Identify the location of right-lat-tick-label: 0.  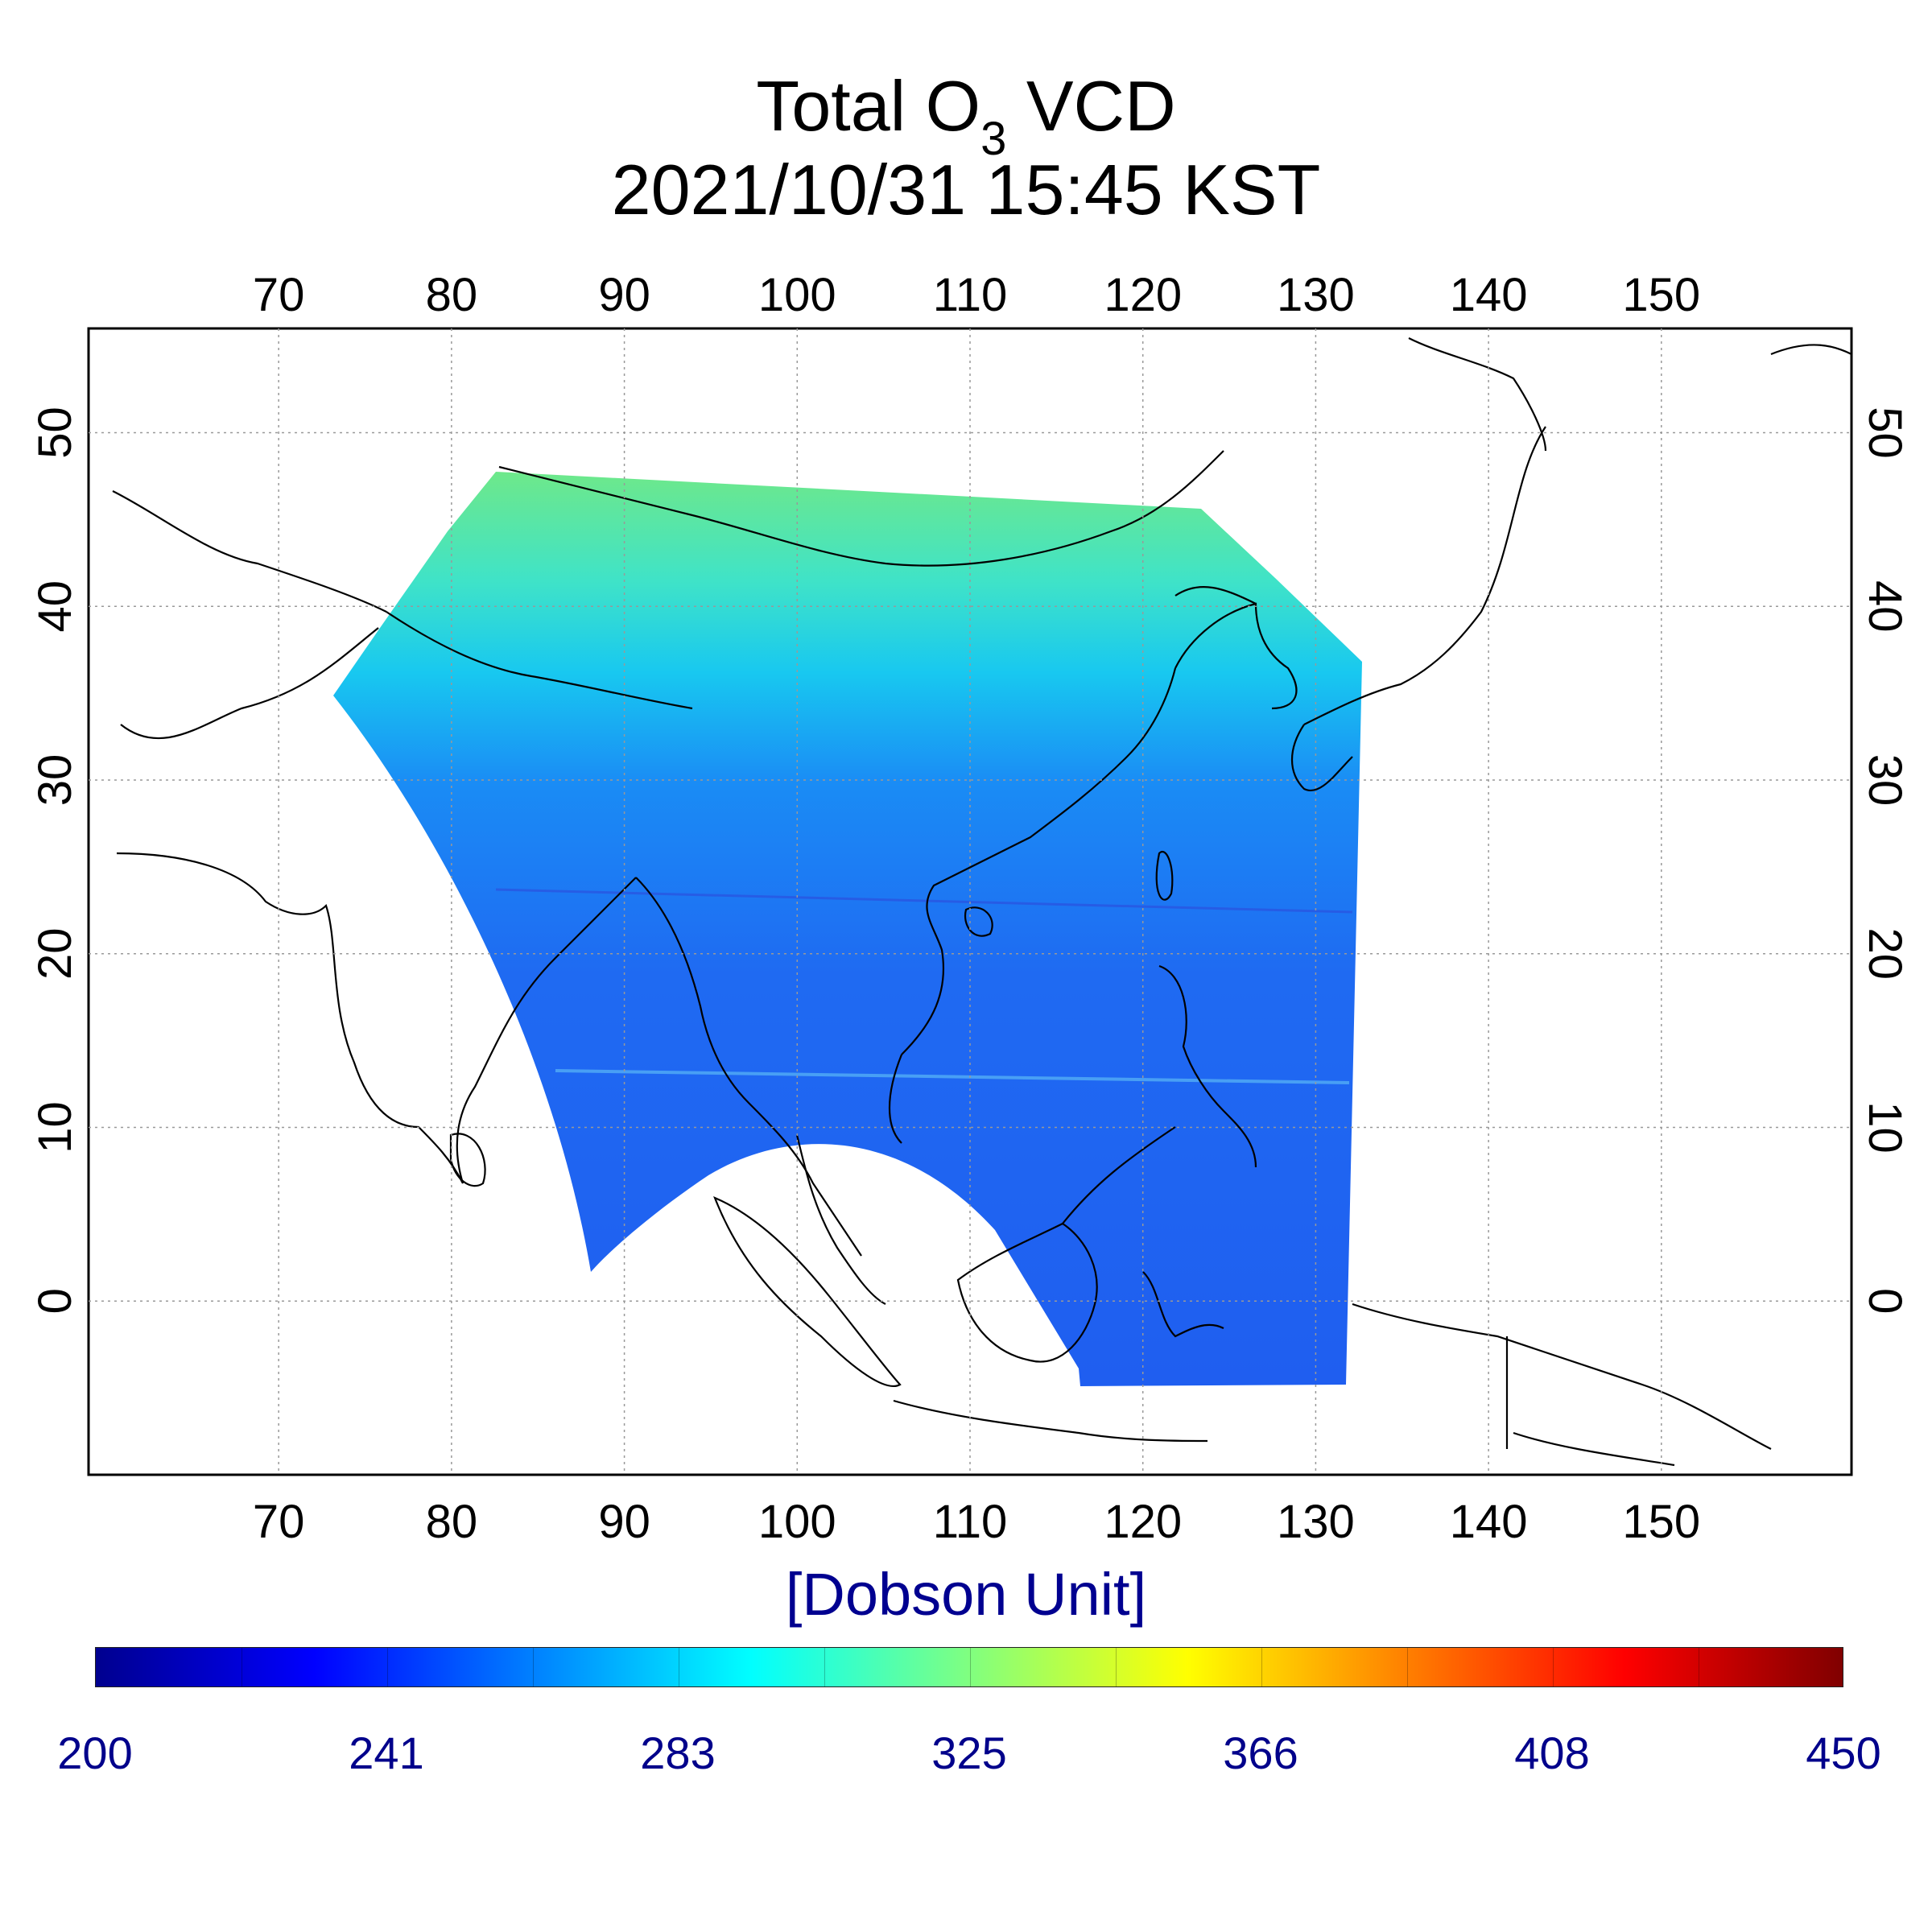
(1885, 1301).